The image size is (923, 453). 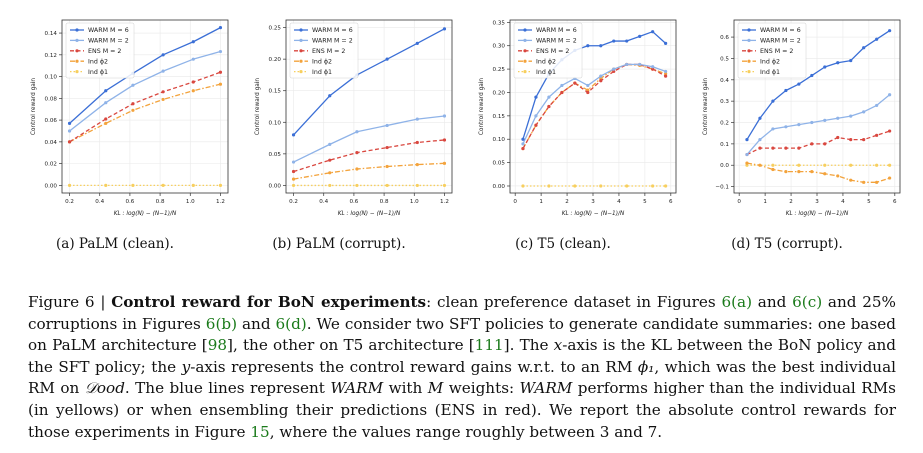 What do you see at coordinates (444, 202) in the screenshot?
I see `x-tick-label: 1.2` at bounding box center [444, 202].